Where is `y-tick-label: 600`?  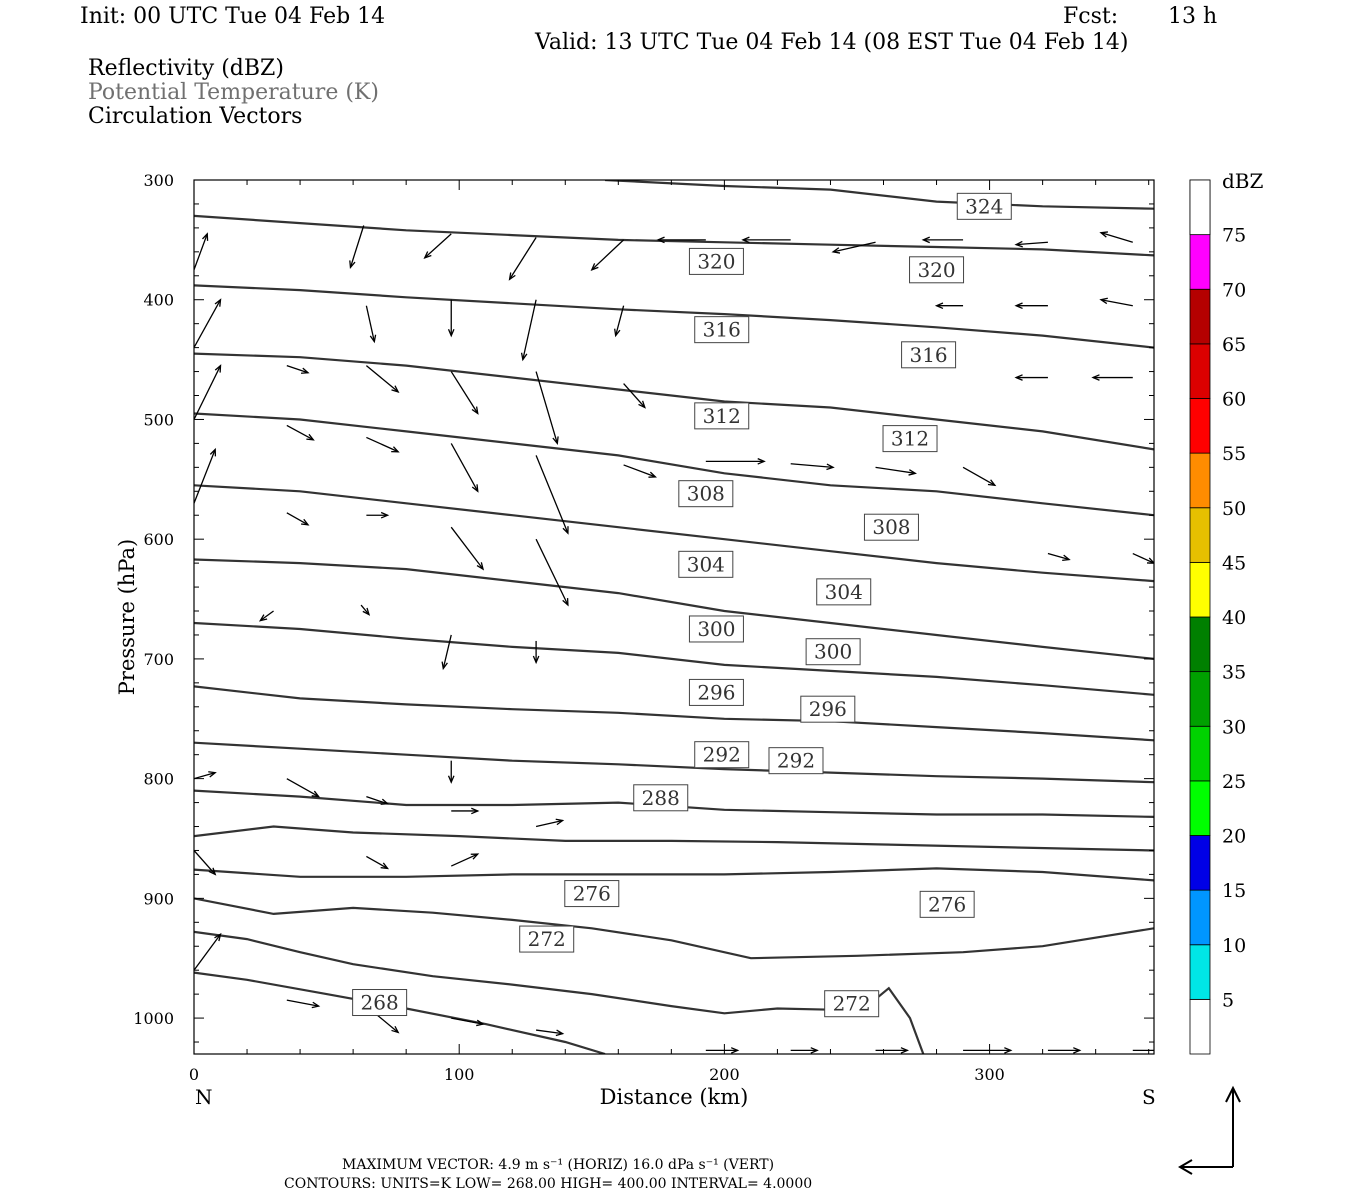
y-tick-label: 600 is located at coordinates (158, 539).